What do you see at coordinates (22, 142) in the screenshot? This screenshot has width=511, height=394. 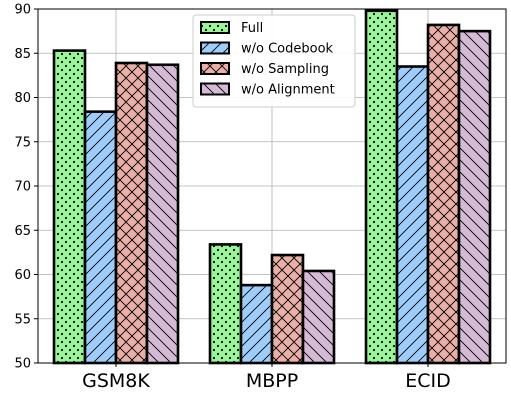 I see `ytick-label-75: 75` at bounding box center [22, 142].